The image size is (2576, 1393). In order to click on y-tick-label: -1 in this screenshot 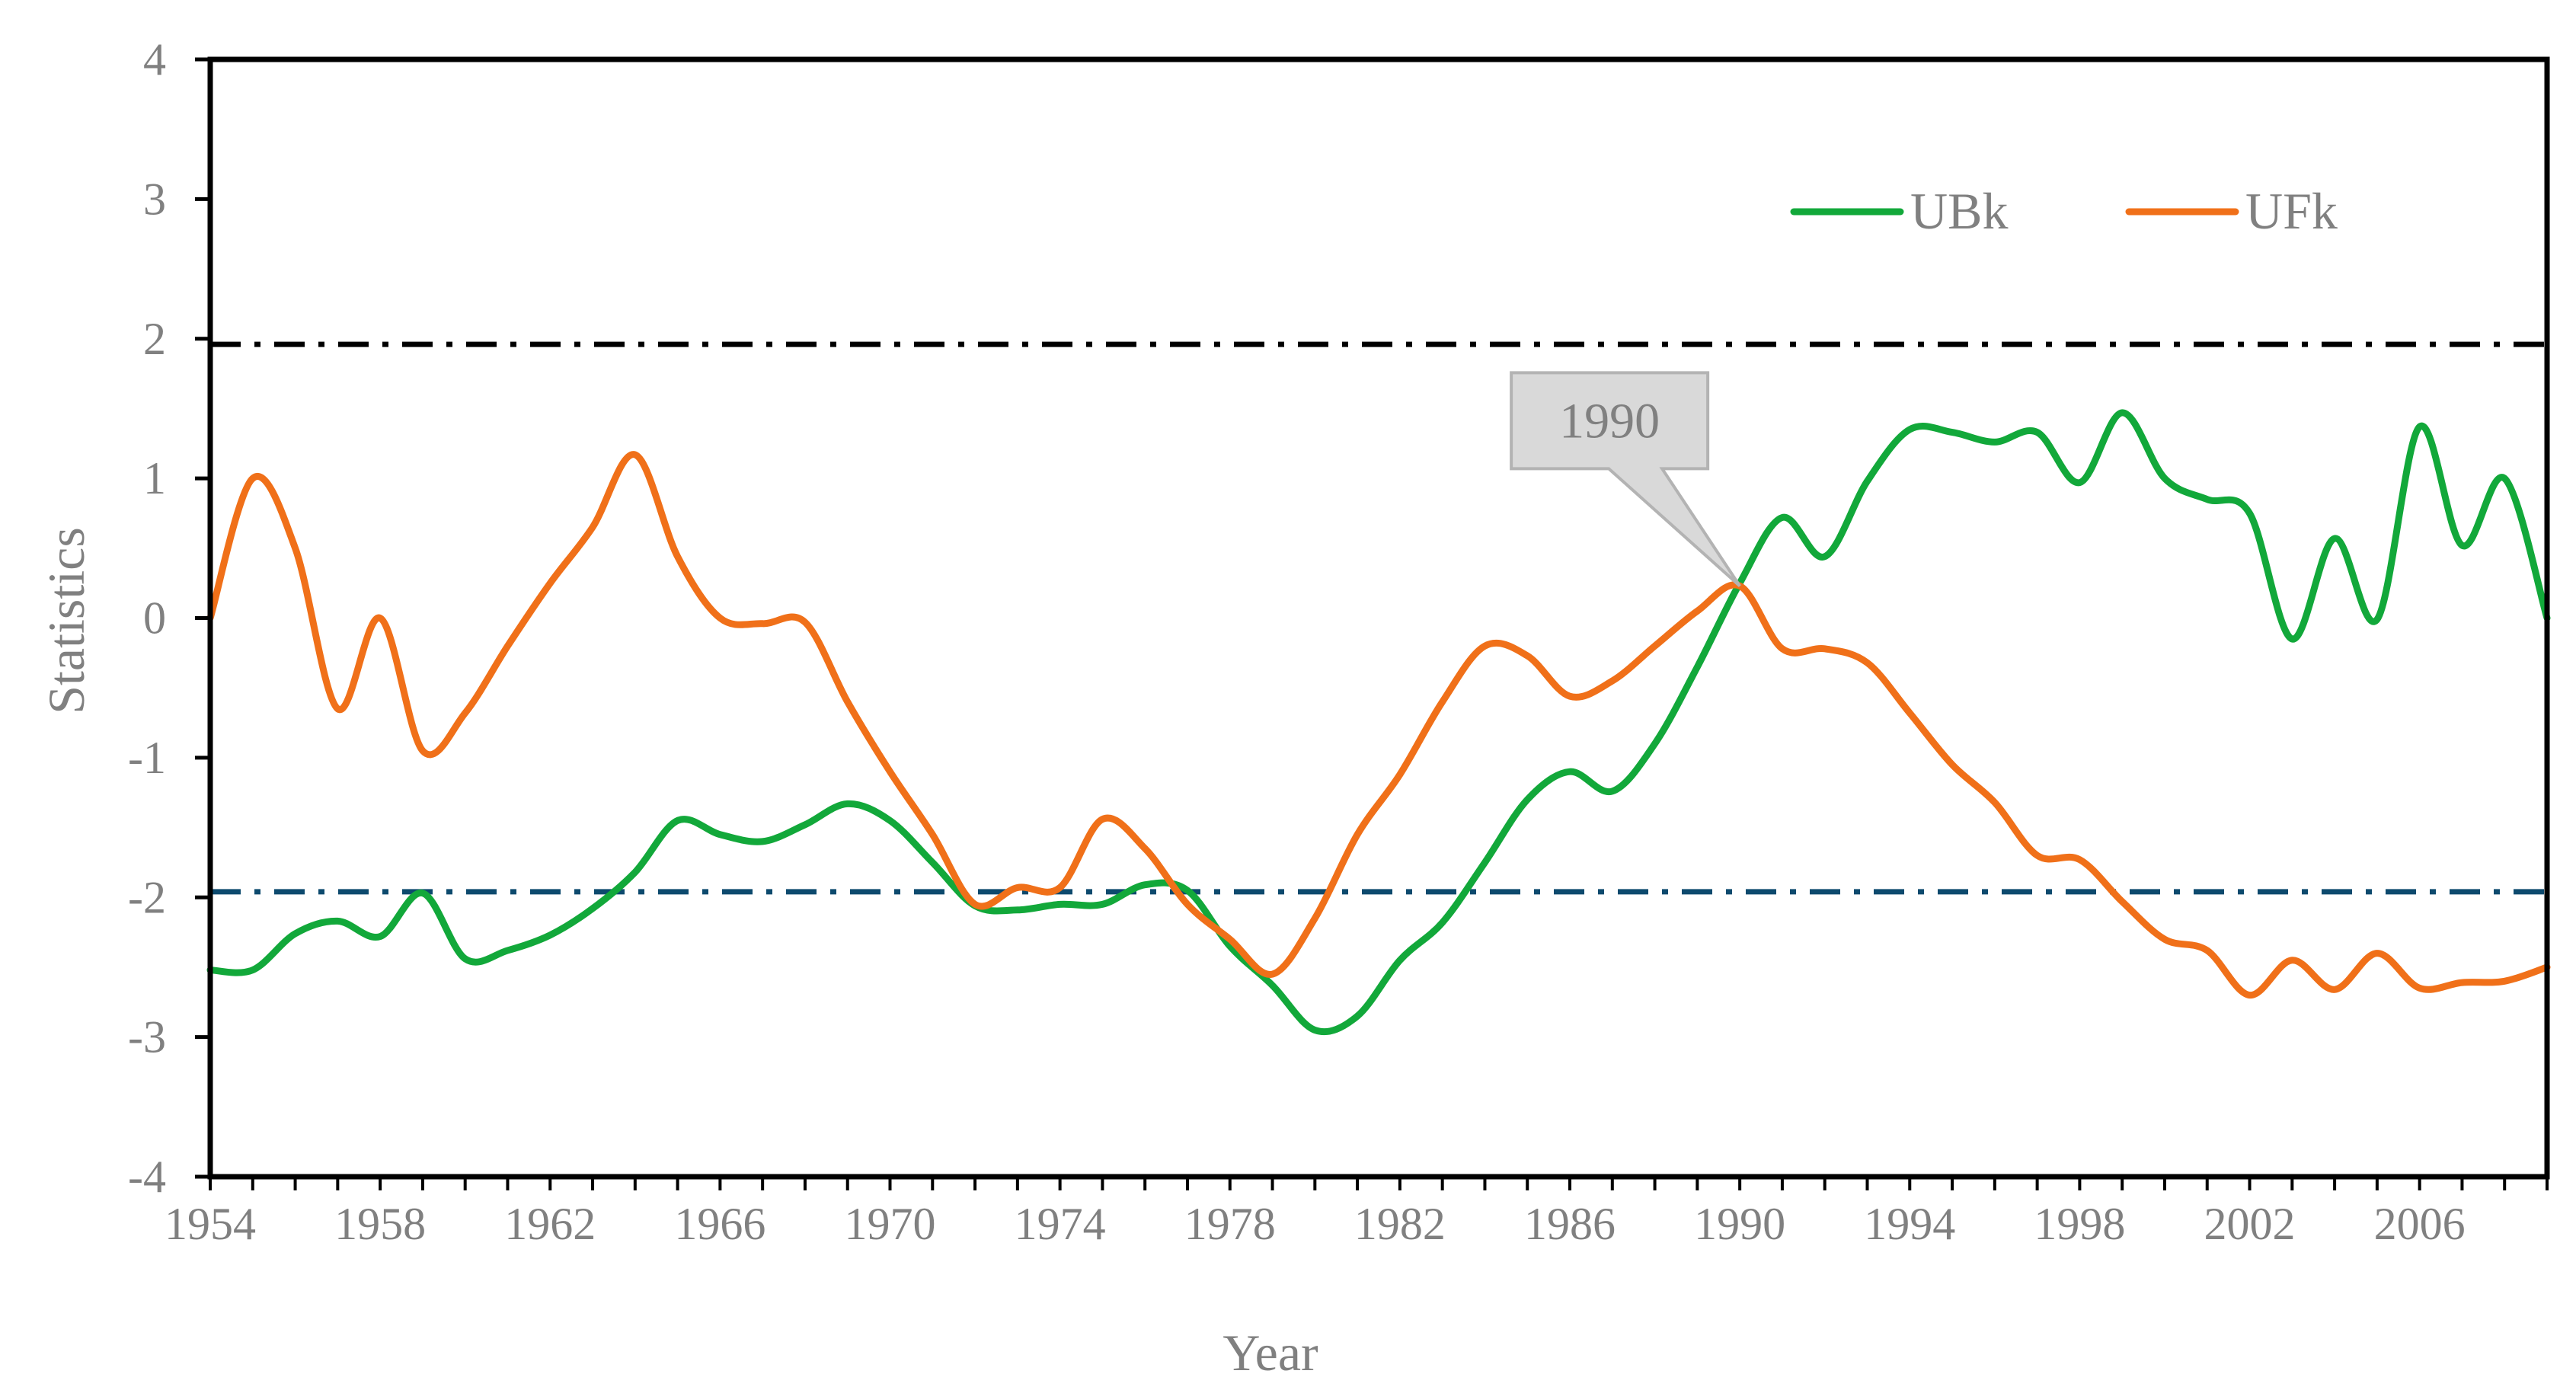, I will do `click(147, 758)`.